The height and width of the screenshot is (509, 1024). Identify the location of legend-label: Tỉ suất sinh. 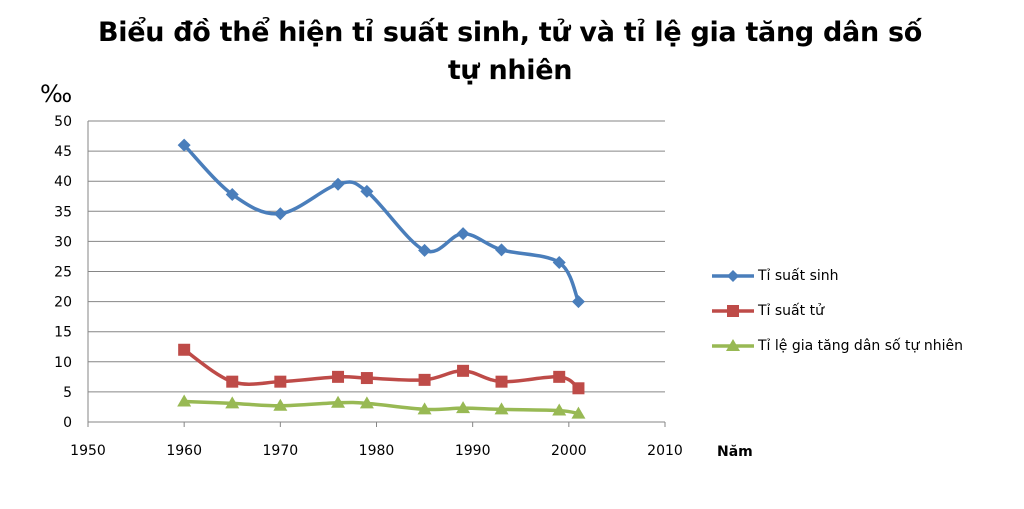
(798, 275).